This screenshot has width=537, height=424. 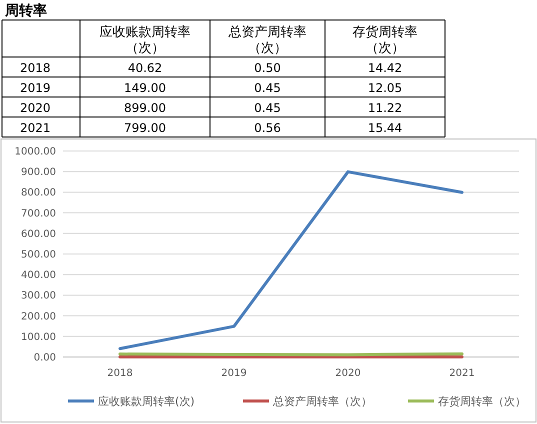 What do you see at coordinates (267, 68) in the screenshot?
I see `text: 0.50` at bounding box center [267, 68].